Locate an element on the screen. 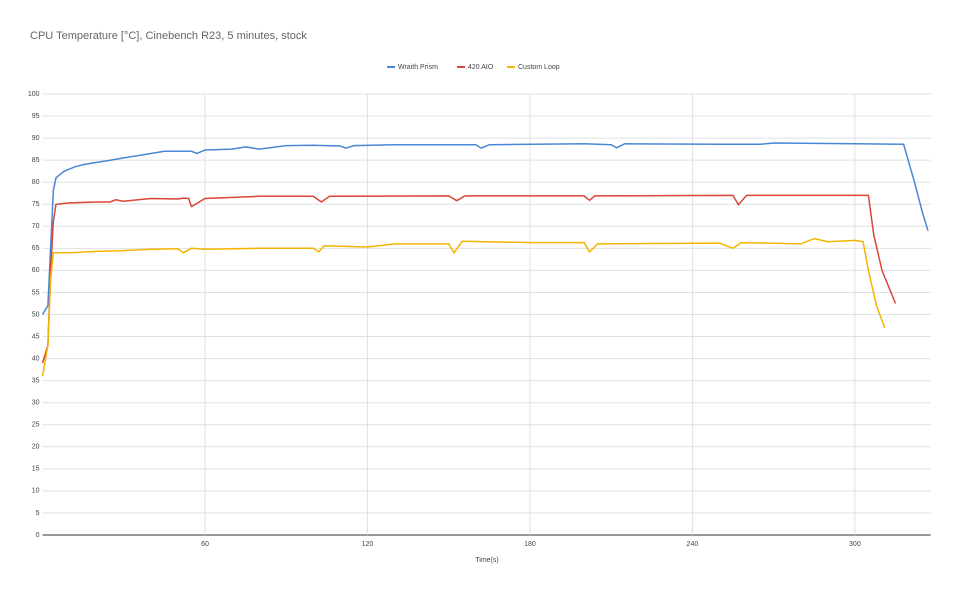  y-tick-label: 30 is located at coordinates (36, 403).